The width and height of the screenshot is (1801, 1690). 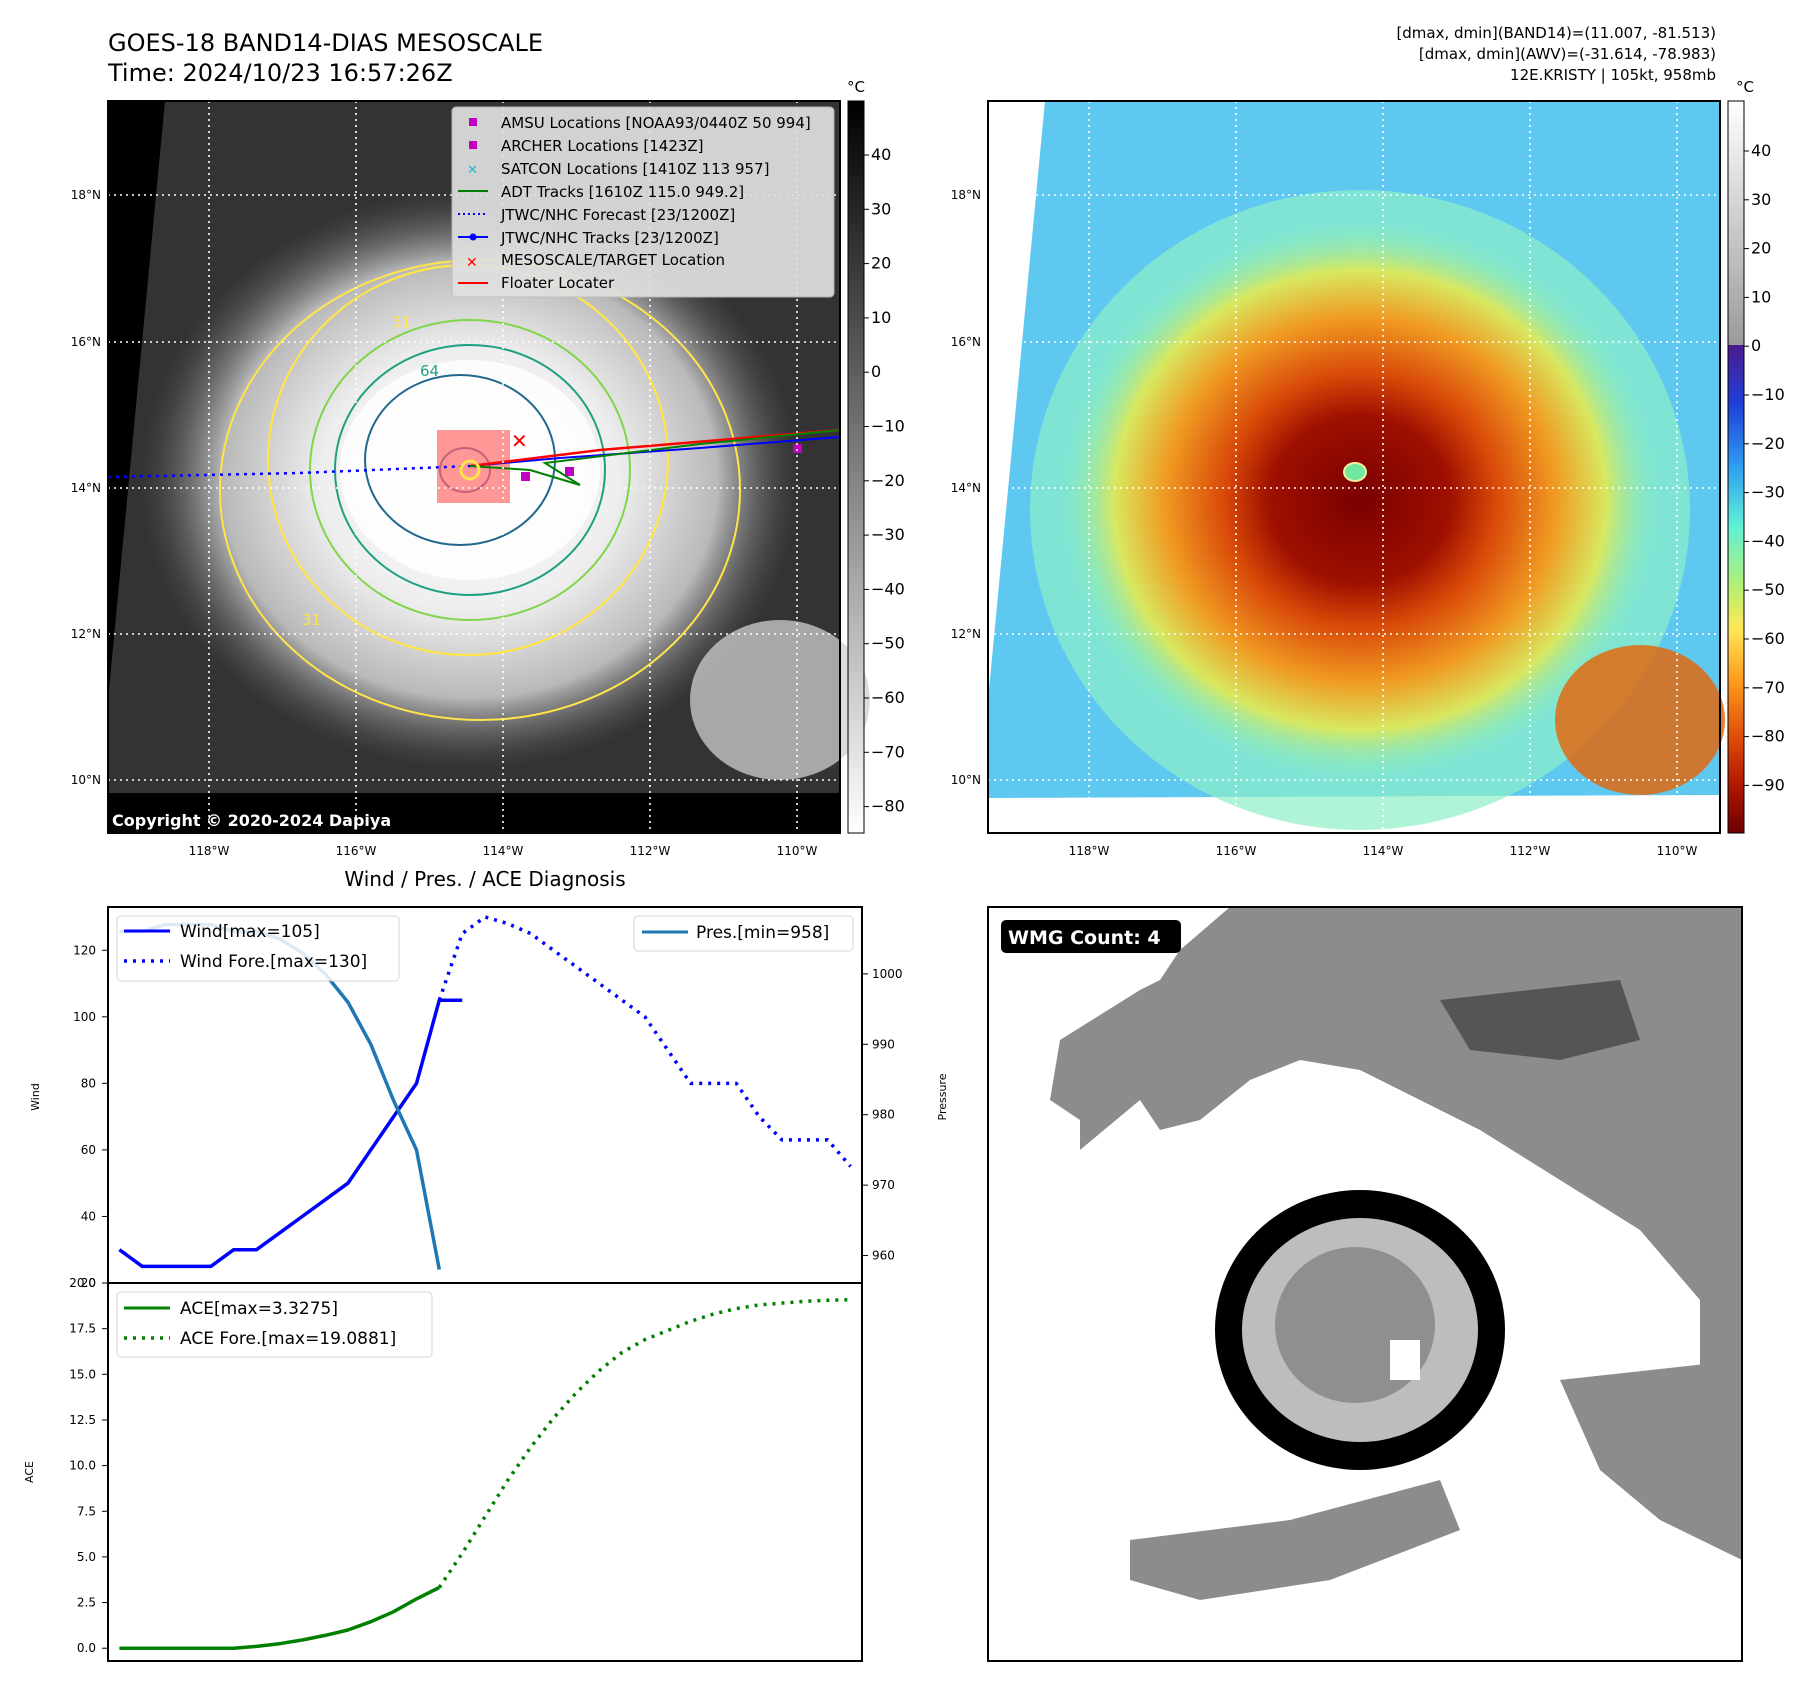 I want to click on color-lon-118: 118°W, so click(x=1089, y=851).